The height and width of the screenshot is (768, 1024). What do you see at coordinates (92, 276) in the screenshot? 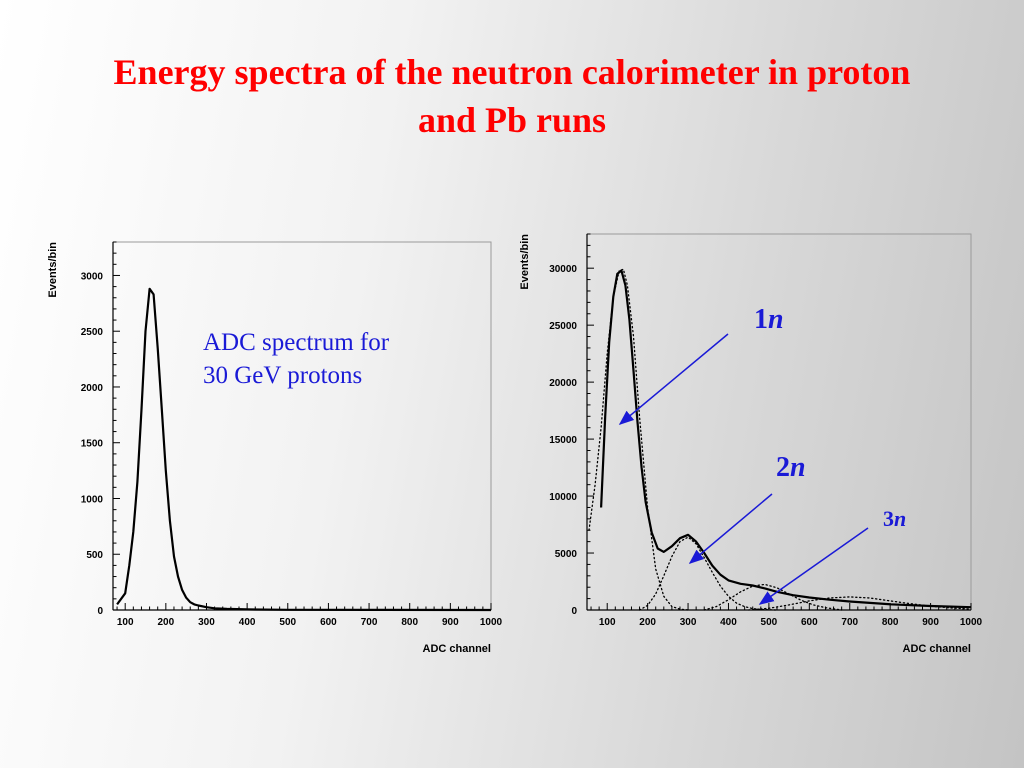
I see `y-tick-label-0-6: 3000` at bounding box center [92, 276].